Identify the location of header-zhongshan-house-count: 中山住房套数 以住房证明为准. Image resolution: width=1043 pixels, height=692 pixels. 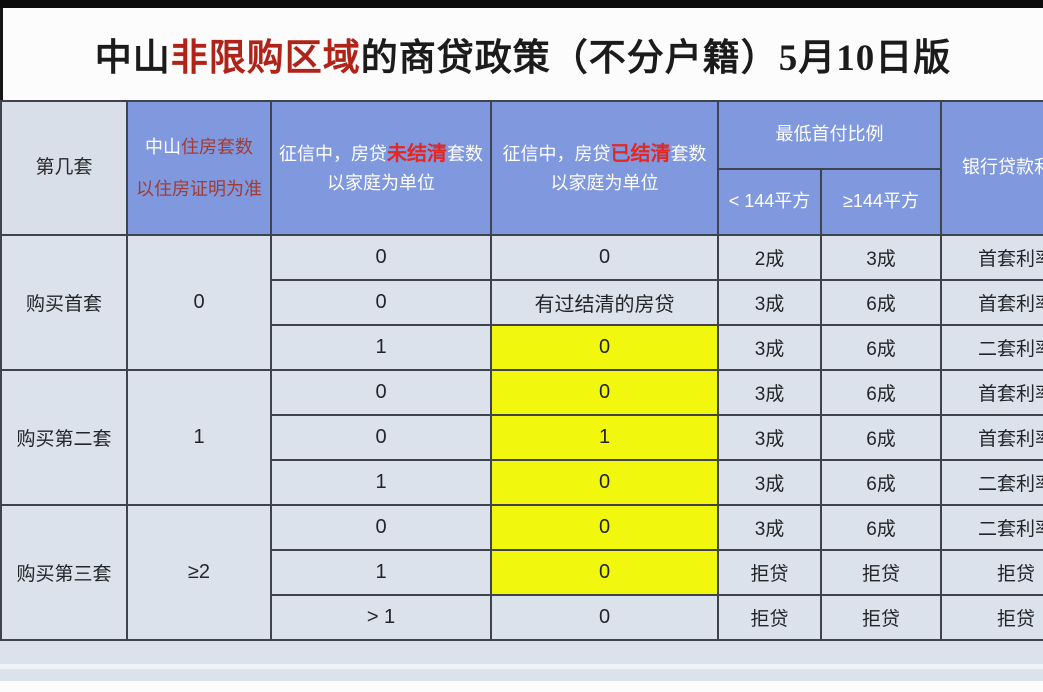
(199, 168).